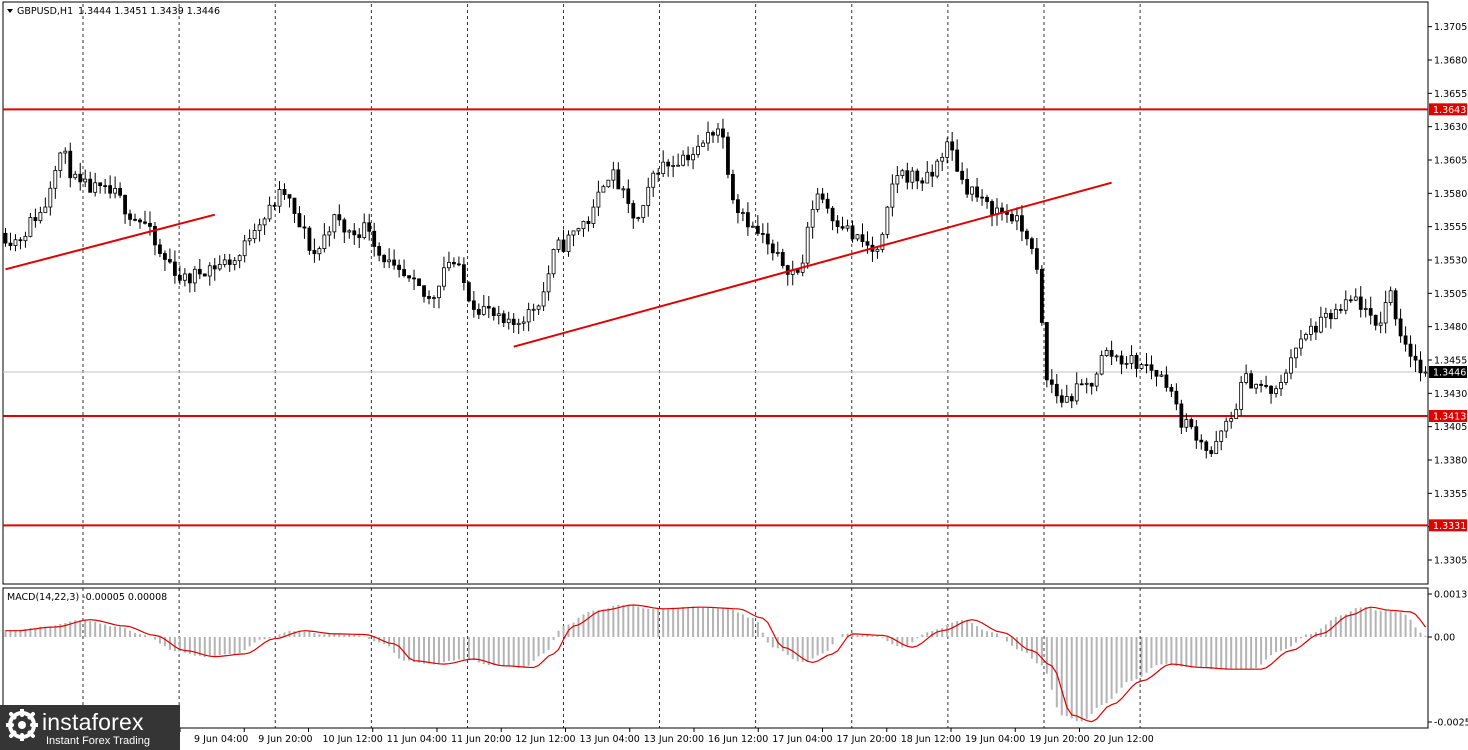 The height and width of the screenshot is (750, 1468). I want to click on x-tick-label: 16 Jun 12:00, so click(738, 739).